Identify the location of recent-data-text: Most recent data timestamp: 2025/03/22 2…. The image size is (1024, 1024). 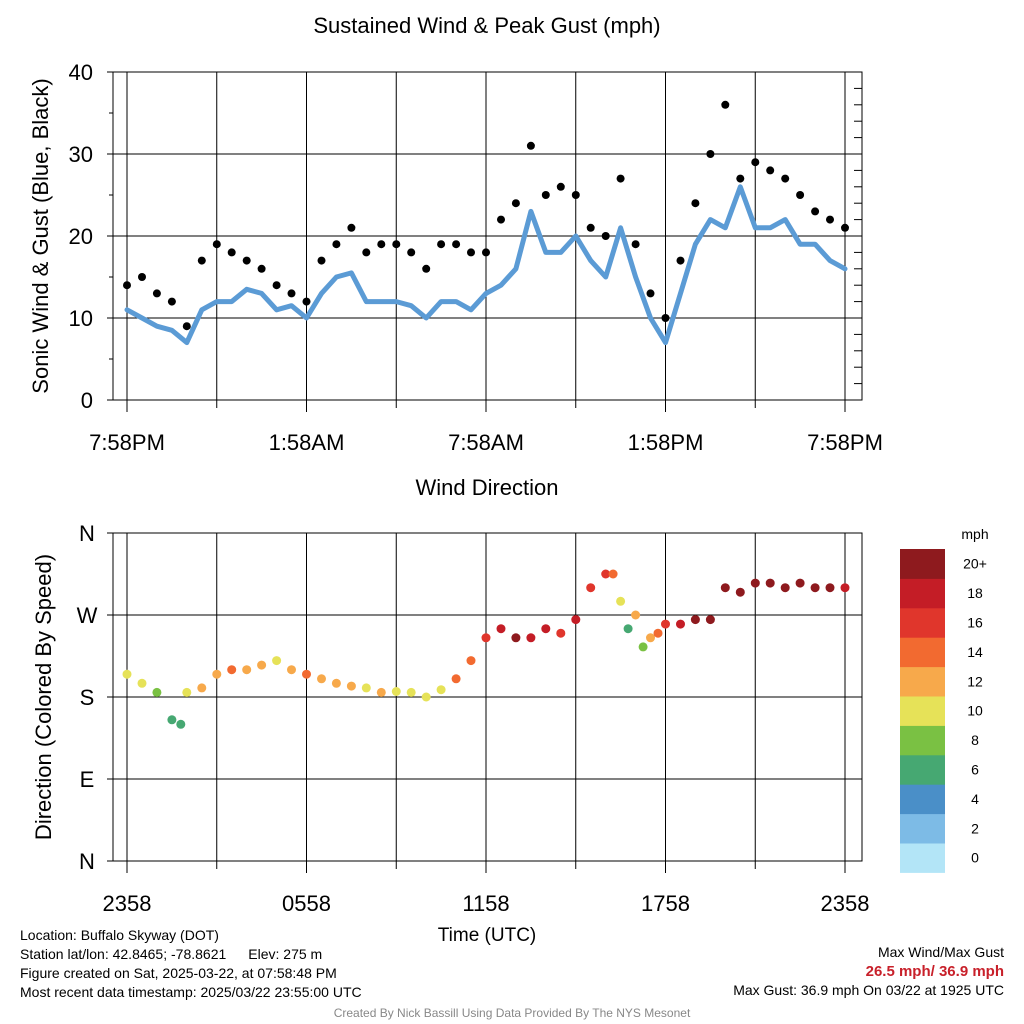
(191, 992).